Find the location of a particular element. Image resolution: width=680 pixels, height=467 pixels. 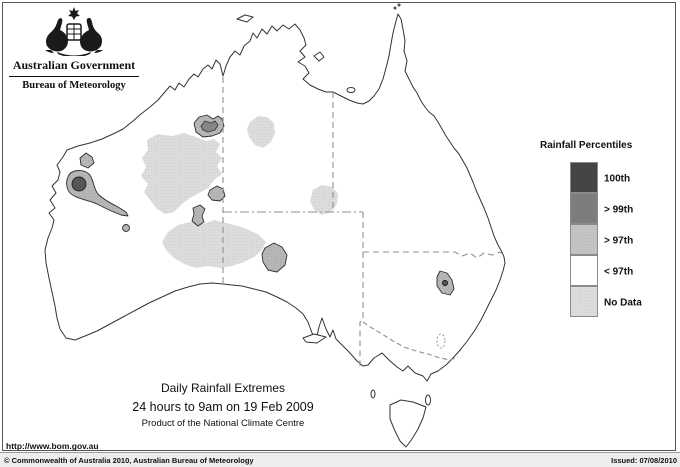

melville-island is located at coordinates (245, 18).